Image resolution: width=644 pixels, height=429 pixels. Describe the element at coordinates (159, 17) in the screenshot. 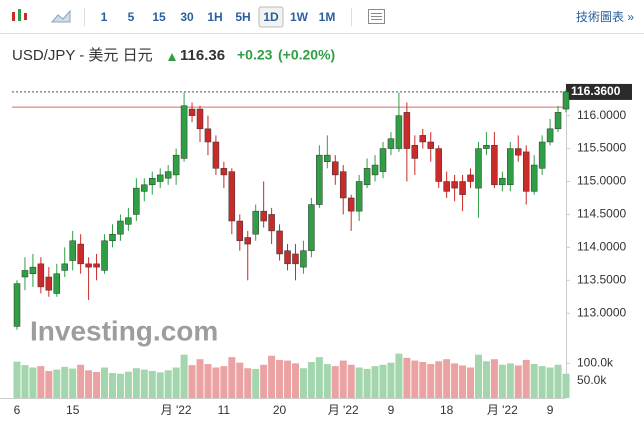

I see `interval-button: 15` at that location.